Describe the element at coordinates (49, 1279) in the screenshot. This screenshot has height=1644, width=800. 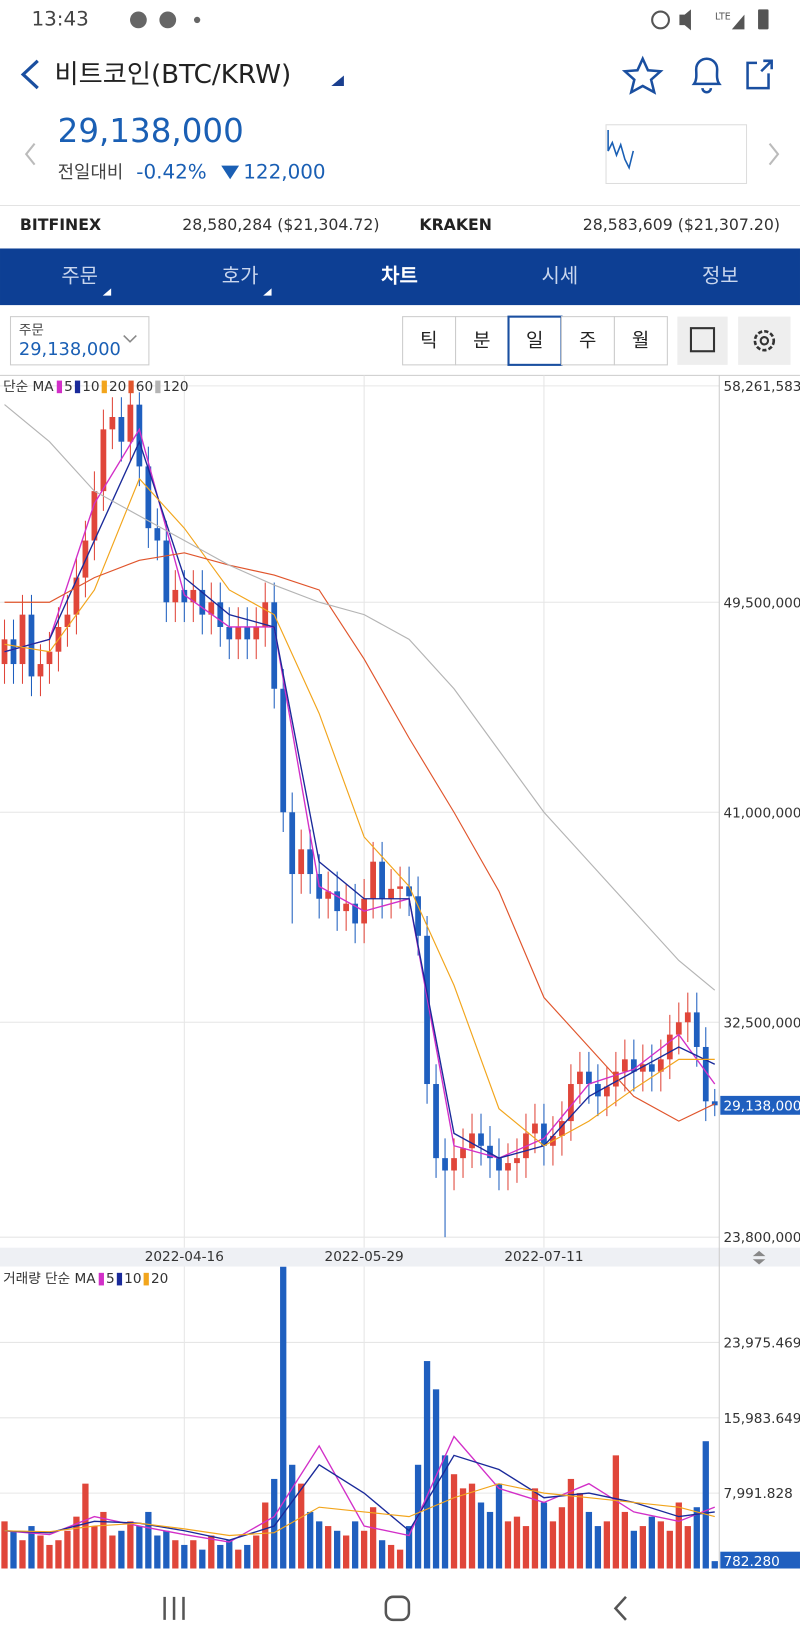
I see `legend-label: 거래량 단순 MA` at that location.